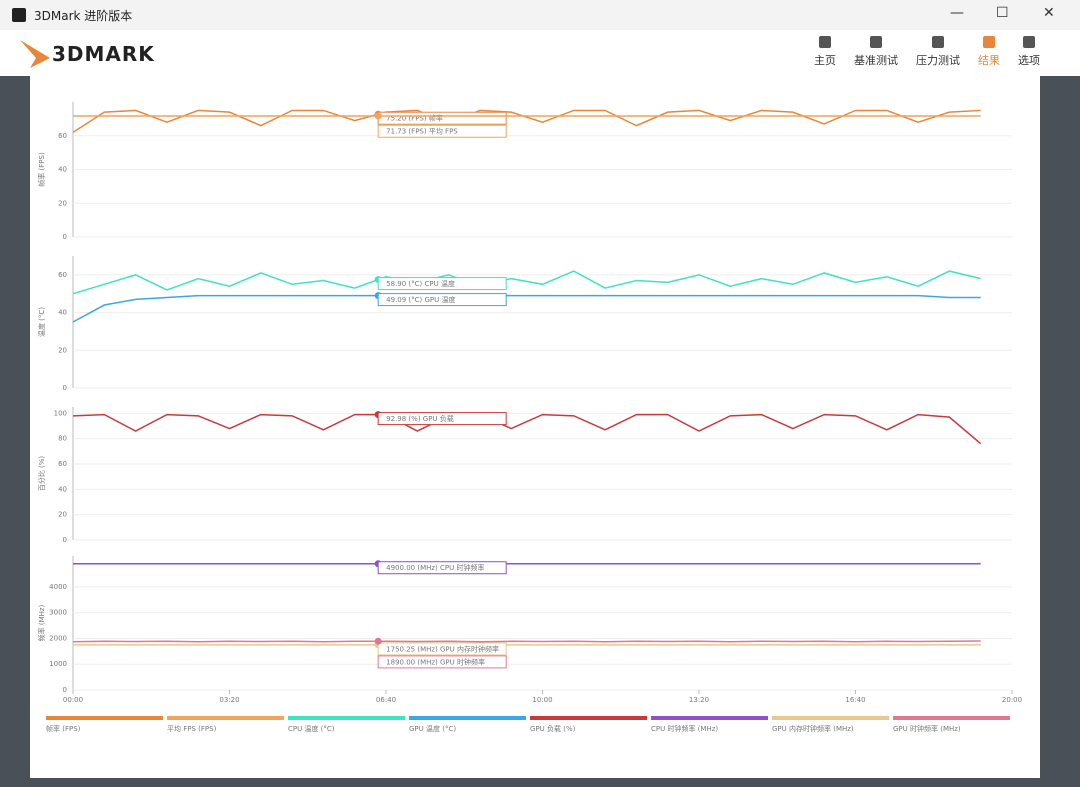  What do you see at coordinates (957, 13) in the screenshot?
I see `minimize-button: —` at bounding box center [957, 13].